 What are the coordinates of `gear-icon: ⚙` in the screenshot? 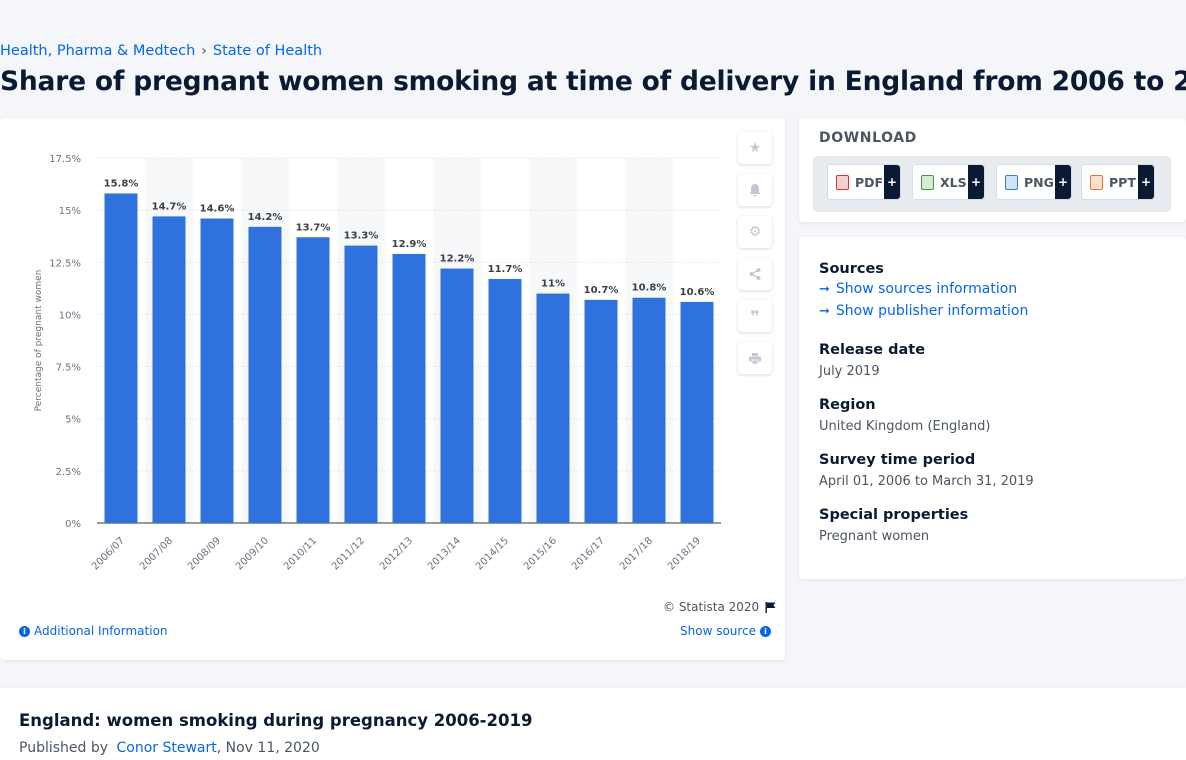 It's located at (755, 232).